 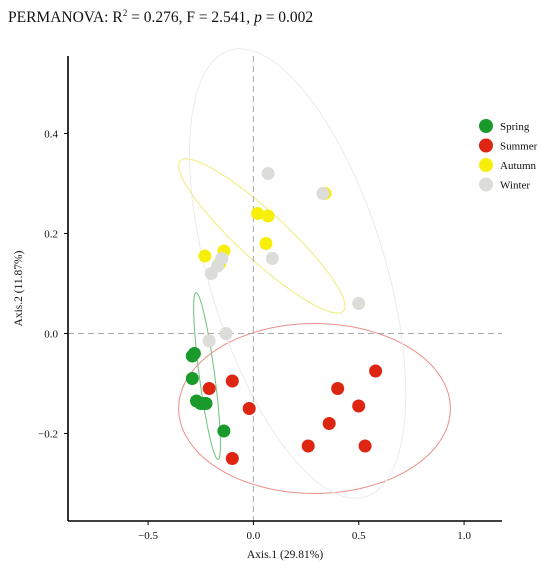 What do you see at coordinates (359, 536) in the screenshot?
I see `x-tick-label: 0.5` at bounding box center [359, 536].